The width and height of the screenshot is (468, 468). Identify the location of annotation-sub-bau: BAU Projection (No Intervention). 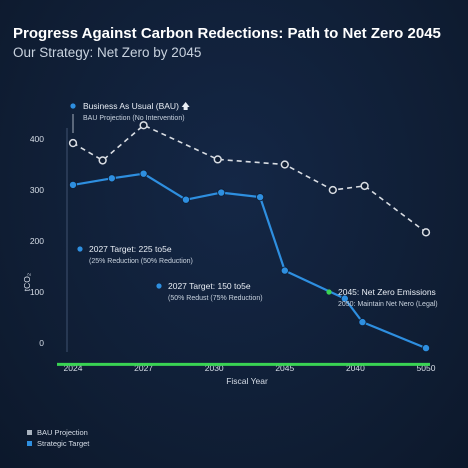
(134, 118).